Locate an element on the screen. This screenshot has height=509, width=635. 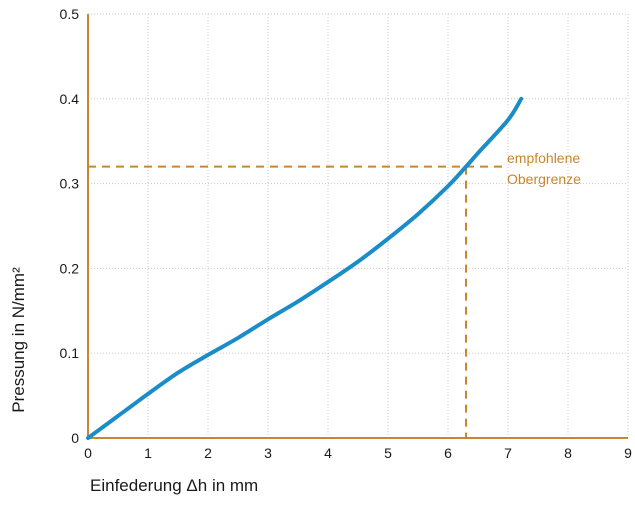
x-tick-label: 6 is located at coordinates (448, 453).